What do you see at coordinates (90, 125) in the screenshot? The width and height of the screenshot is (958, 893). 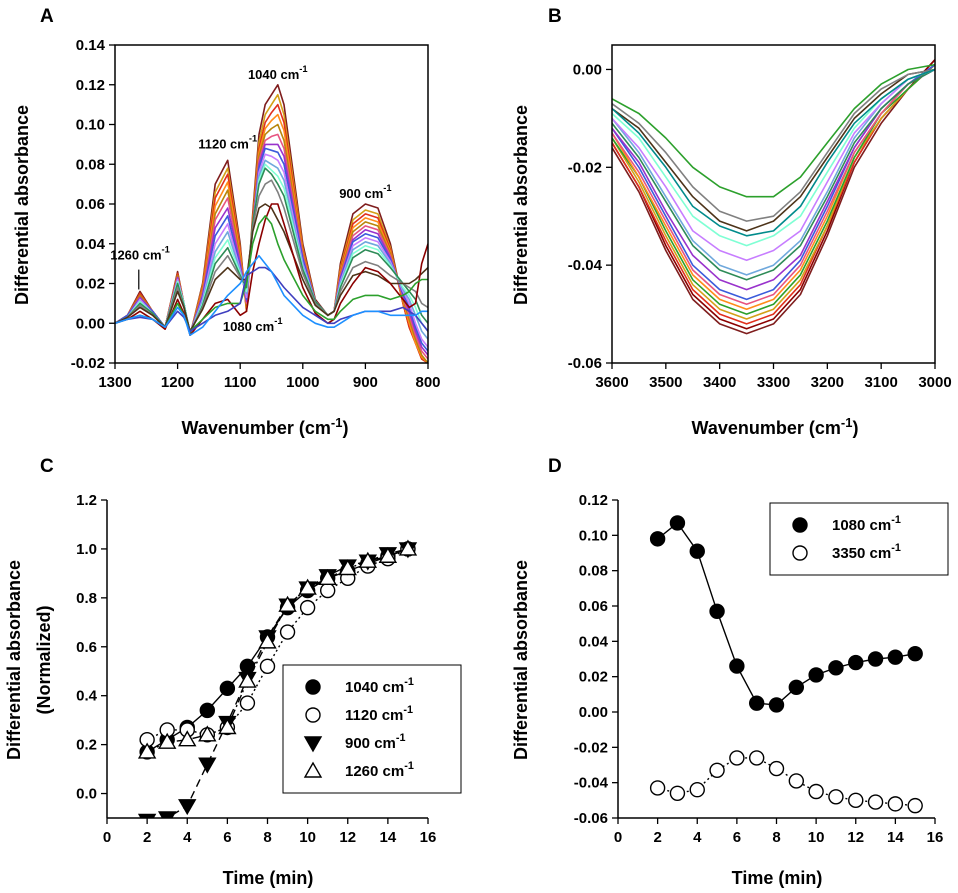 I see `y-tick-label: 0.10` at bounding box center [90, 125].